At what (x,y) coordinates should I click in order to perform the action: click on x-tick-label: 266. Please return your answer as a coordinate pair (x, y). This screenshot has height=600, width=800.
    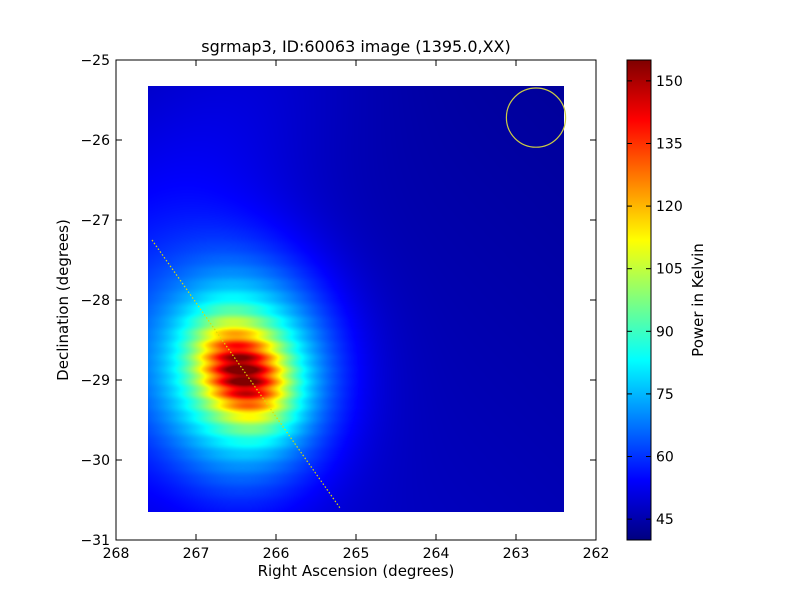
    Looking at the image, I should click on (276, 554).